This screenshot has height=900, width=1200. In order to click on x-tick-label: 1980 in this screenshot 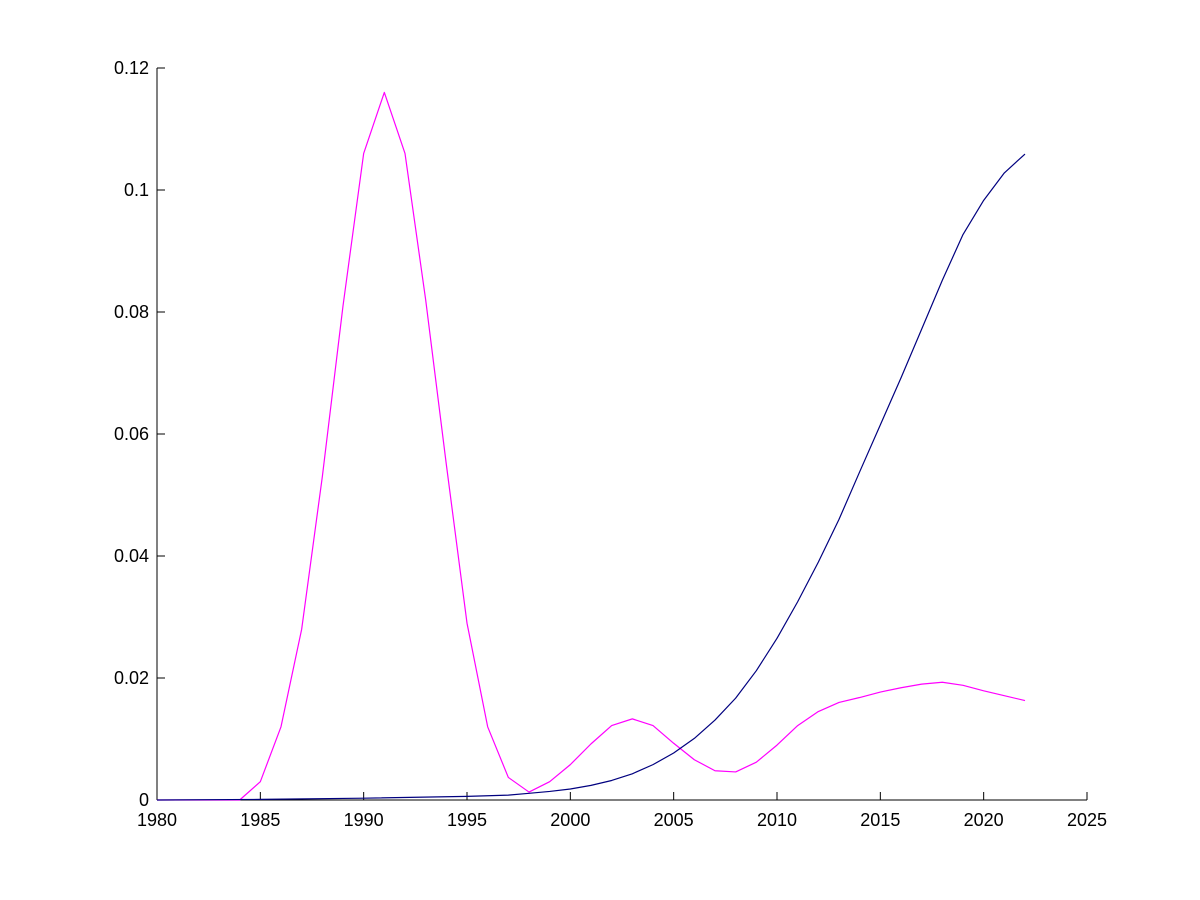, I will do `click(157, 820)`.